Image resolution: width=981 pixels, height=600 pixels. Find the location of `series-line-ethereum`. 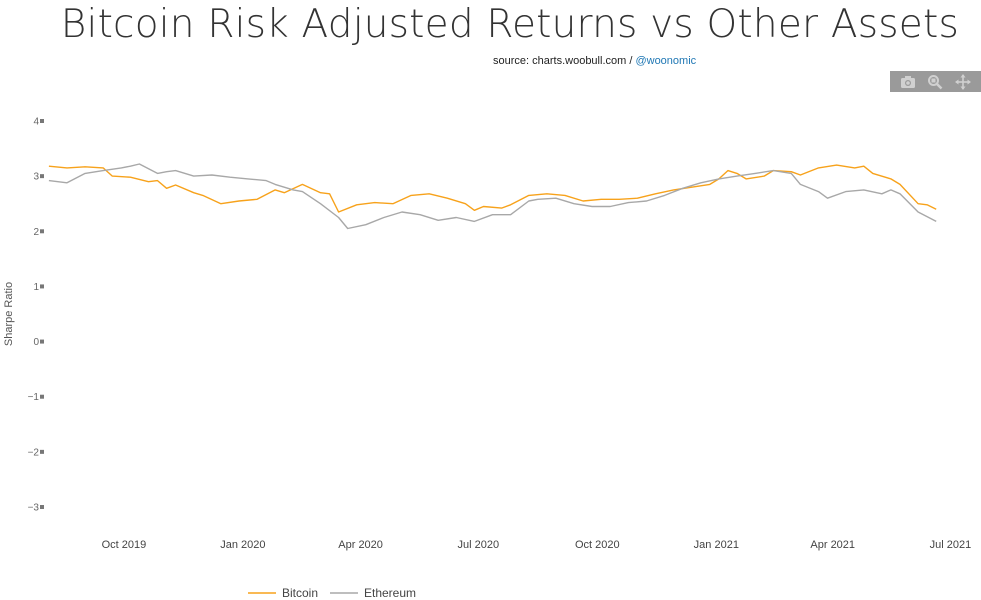

series-line-ethereum is located at coordinates (492, 196).